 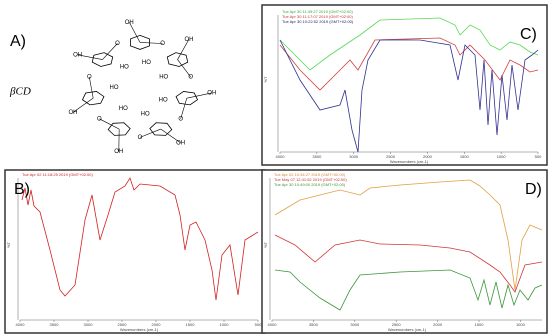 I want to click on panel-label: D), so click(x=533, y=189).